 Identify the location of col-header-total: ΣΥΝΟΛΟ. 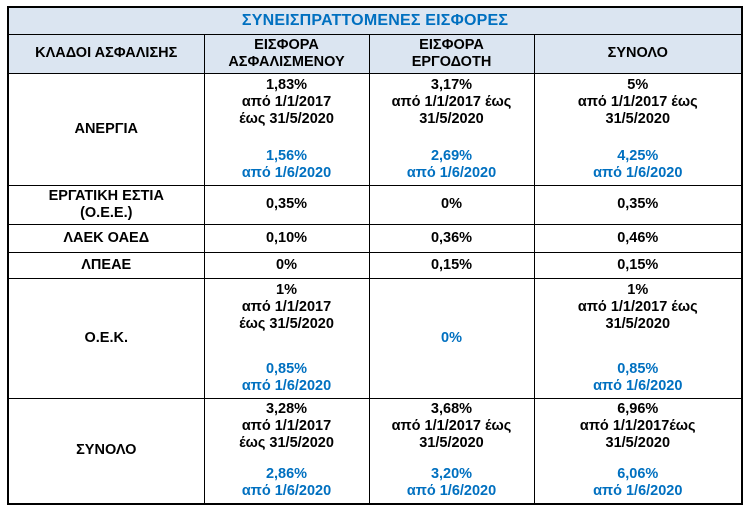
(638, 53).